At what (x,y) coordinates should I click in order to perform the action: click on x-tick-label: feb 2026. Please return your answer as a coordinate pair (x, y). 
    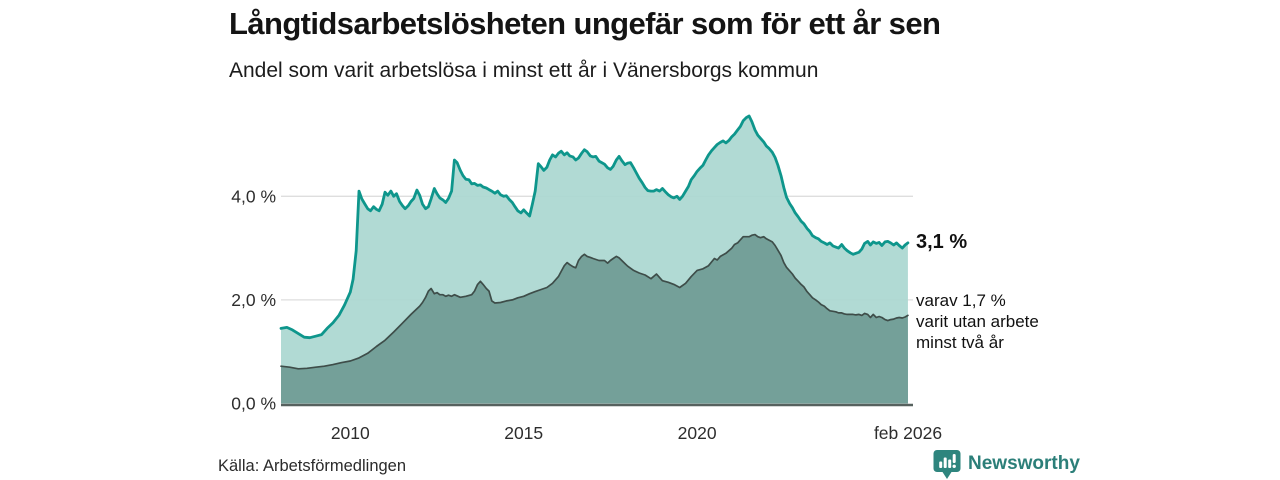
    Looking at the image, I should click on (908, 433).